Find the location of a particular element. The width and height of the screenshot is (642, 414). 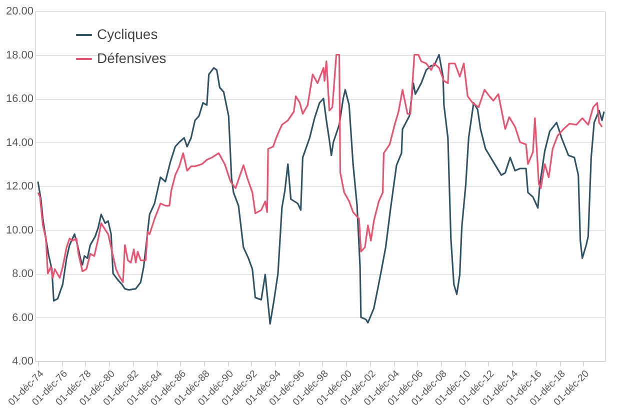

y-tick-label: 4.00 is located at coordinates (23, 362).